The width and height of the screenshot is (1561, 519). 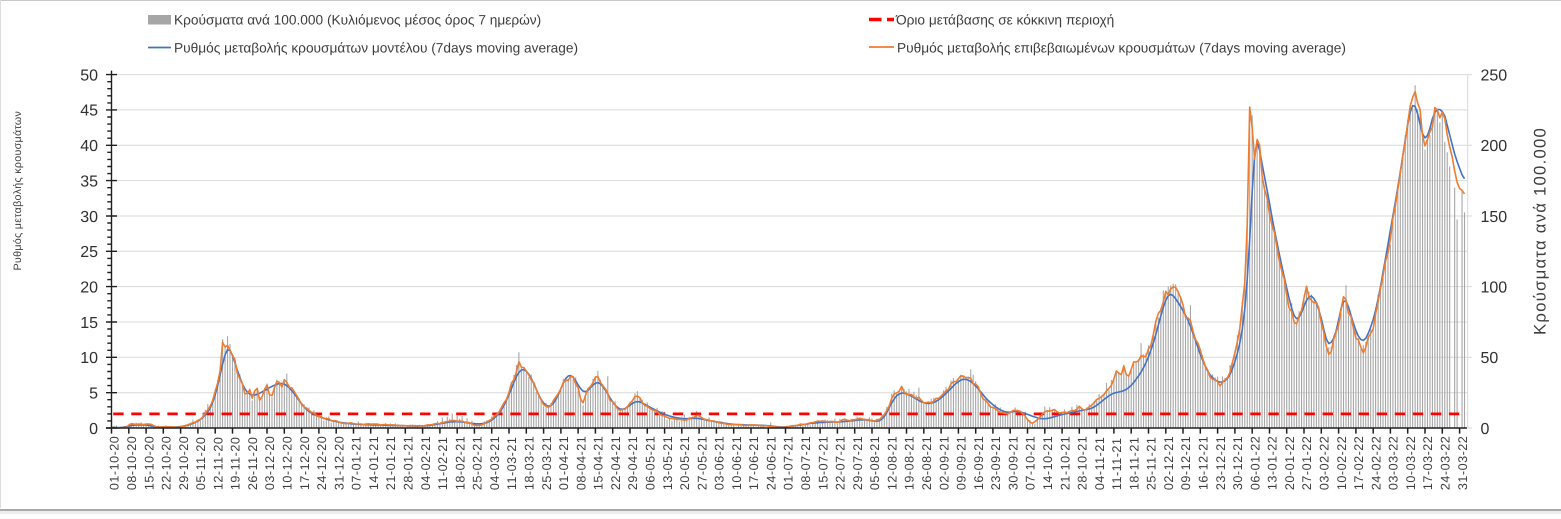 I want to click on svg-text: 06-05-21, so click(x=651, y=463).